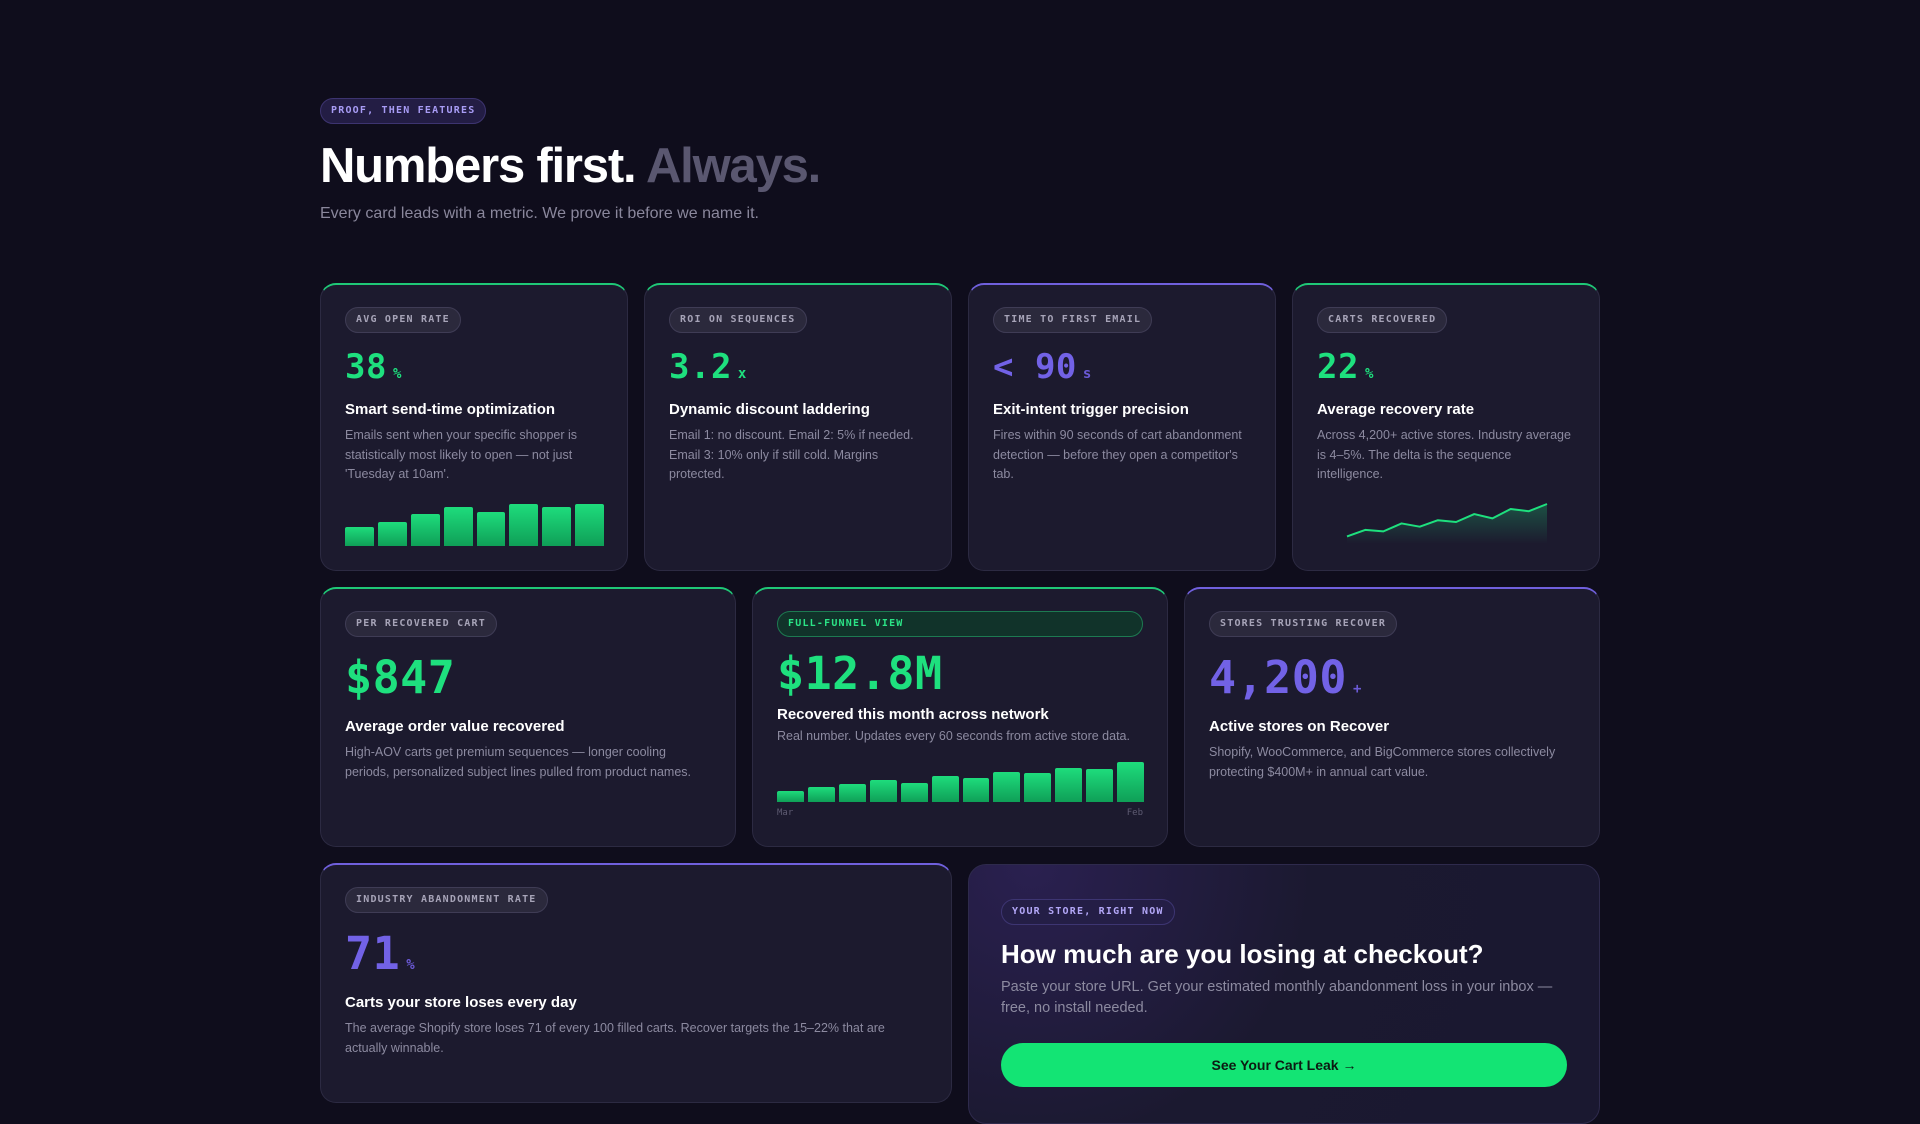 This screenshot has width=1920, height=1124. Describe the element at coordinates (1447, 520) in the screenshot. I see `sparkline-line` at that location.